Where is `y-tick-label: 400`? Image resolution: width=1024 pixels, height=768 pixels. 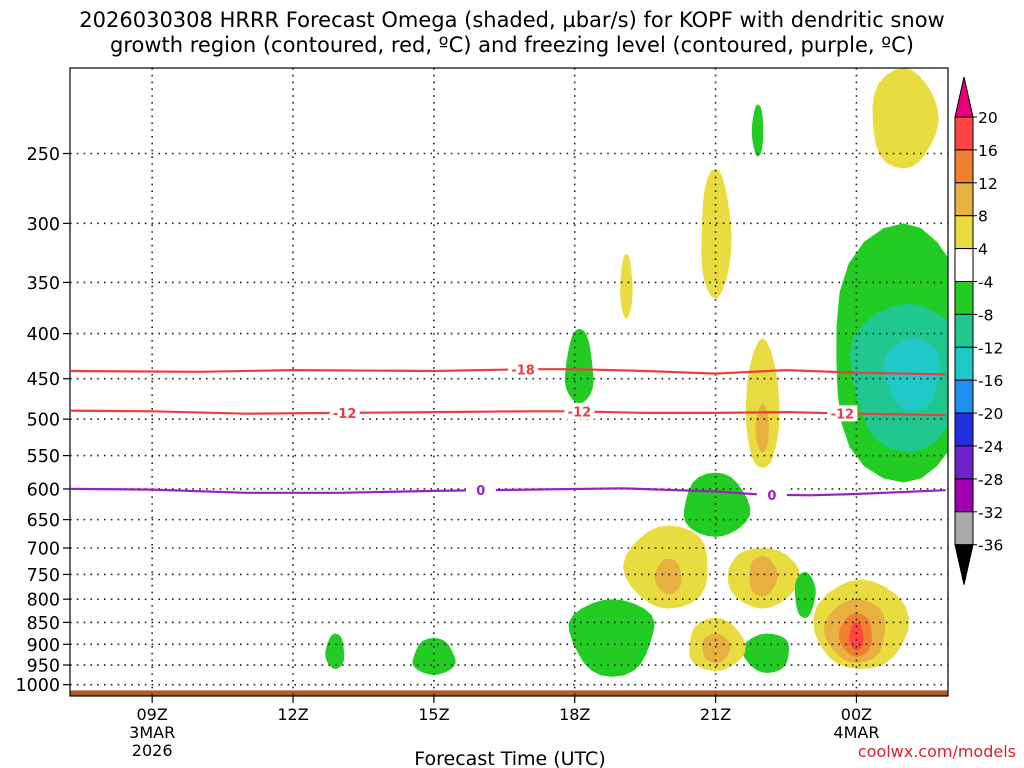 y-tick-label: 400 is located at coordinates (43, 335).